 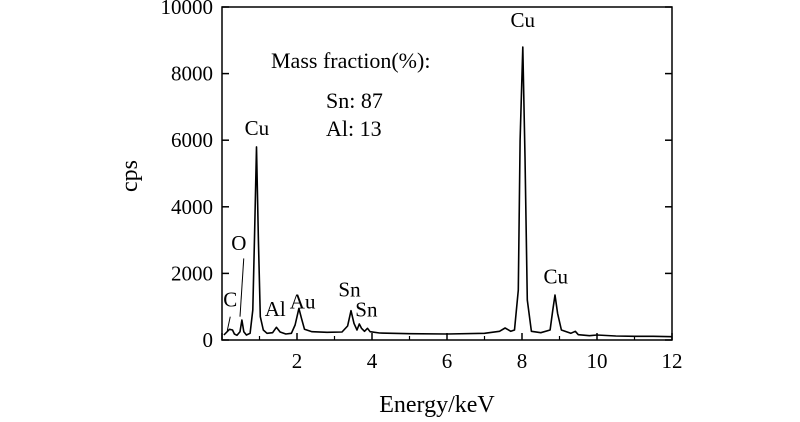 What do you see at coordinates (297, 361) in the screenshot?
I see `x-tick-label: 2` at bounding box center [297, 361].